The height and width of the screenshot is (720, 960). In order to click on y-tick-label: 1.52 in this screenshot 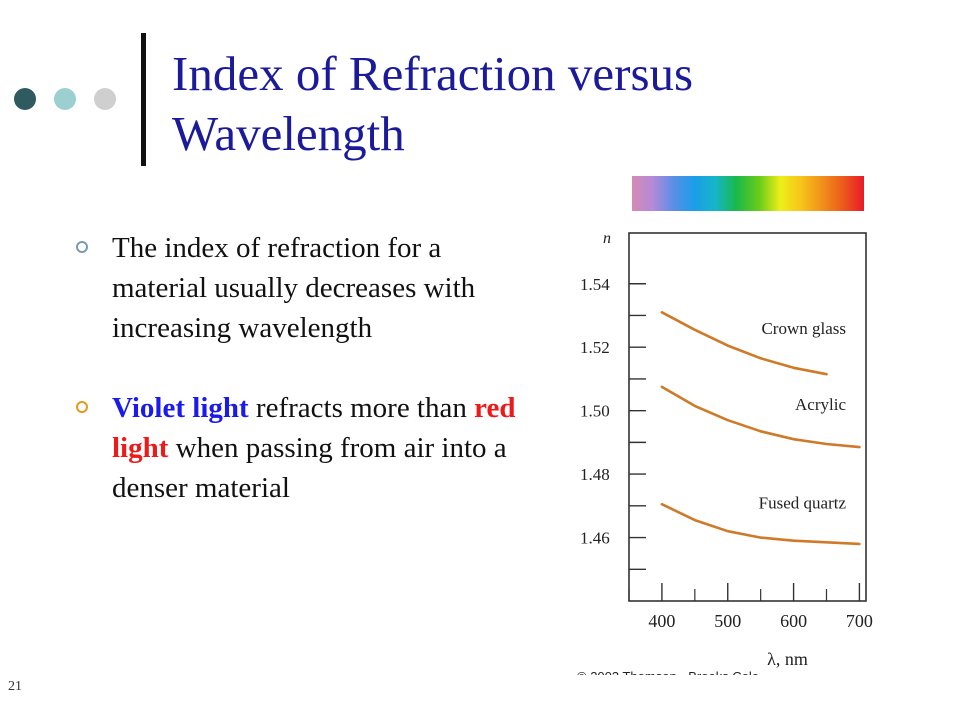, I will do `click(595, 347)`.